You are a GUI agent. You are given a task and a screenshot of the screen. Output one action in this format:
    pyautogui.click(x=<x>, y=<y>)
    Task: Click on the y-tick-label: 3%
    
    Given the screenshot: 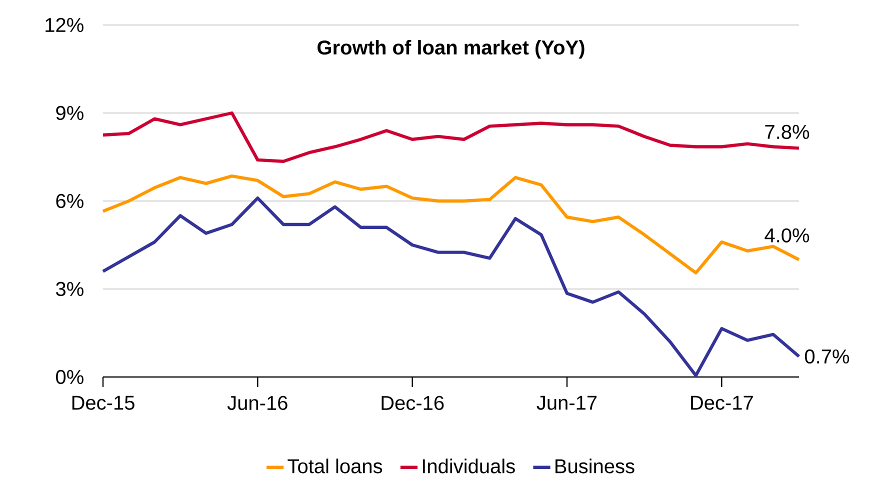 What is the action you would take?
    pyautogui.click(x=70, y=289)
    